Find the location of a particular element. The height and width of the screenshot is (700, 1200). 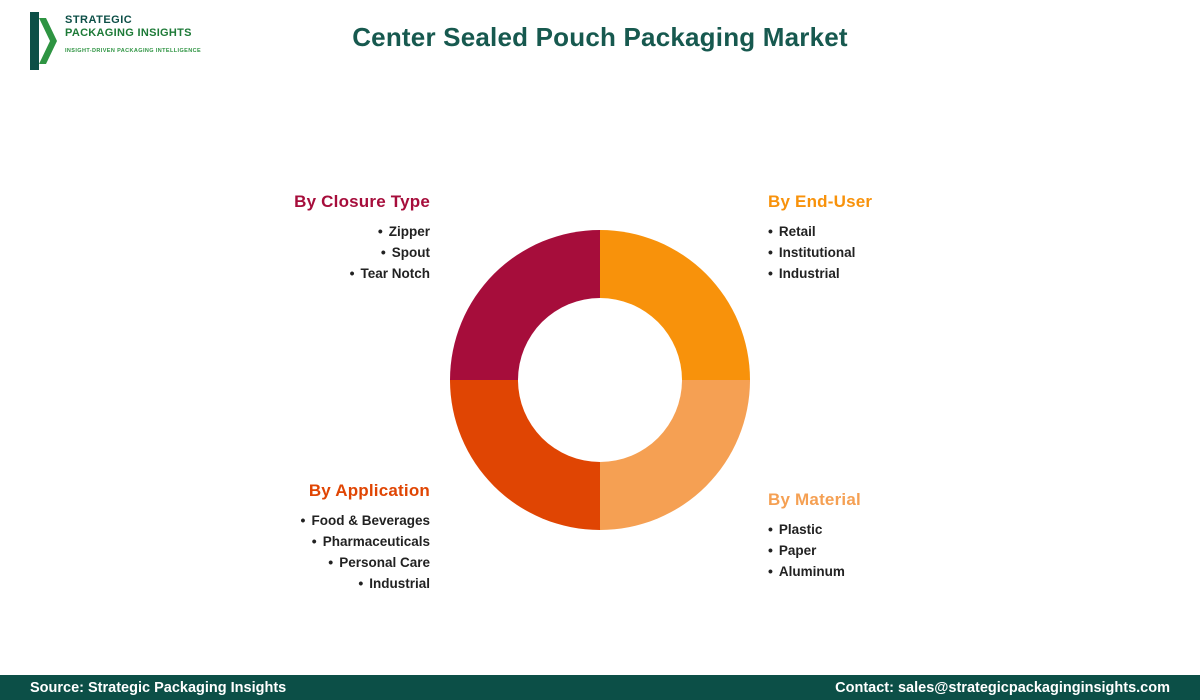

segment-list-closure-type: Zipper Spout Tear Notch is located at coordinates (310, 252).